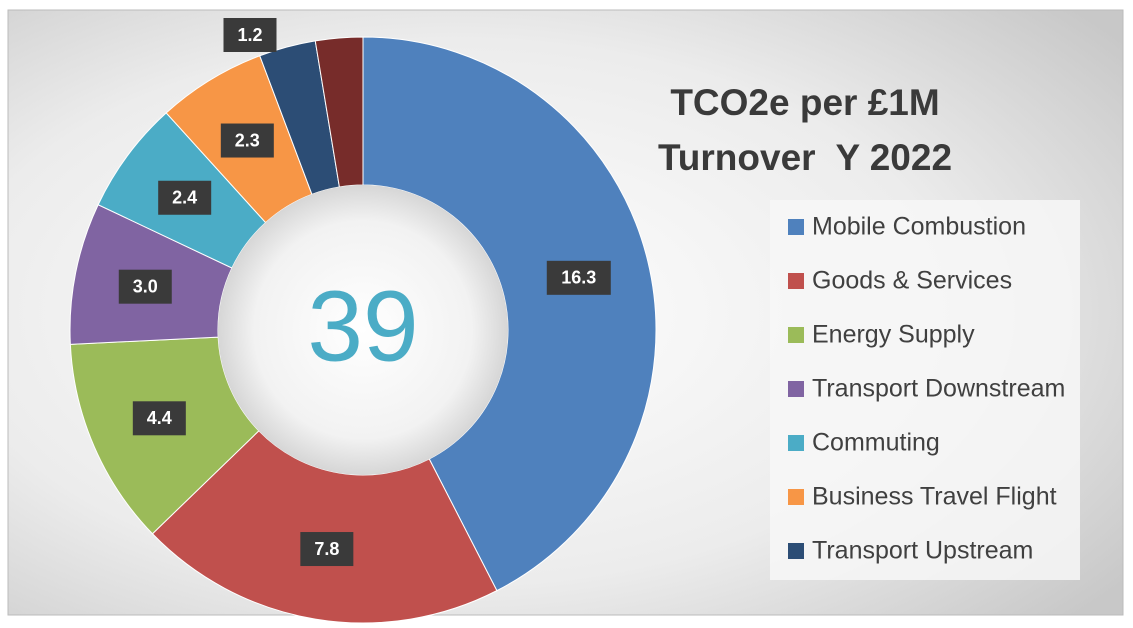  What do you see at coordinates (938, 389) in the screenshot?
I see `legend-label: Transport Downstream` at bounding box center [938, 389].